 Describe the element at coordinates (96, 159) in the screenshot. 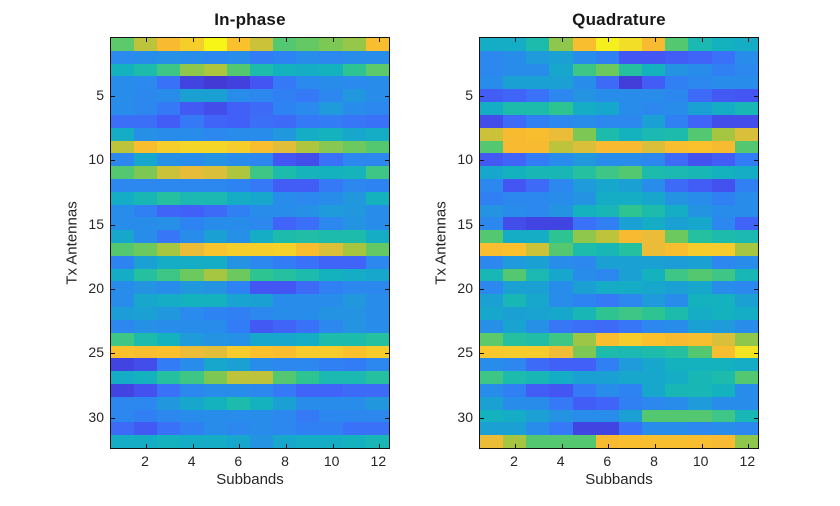

I see `y-tick-label: 10` at that location.